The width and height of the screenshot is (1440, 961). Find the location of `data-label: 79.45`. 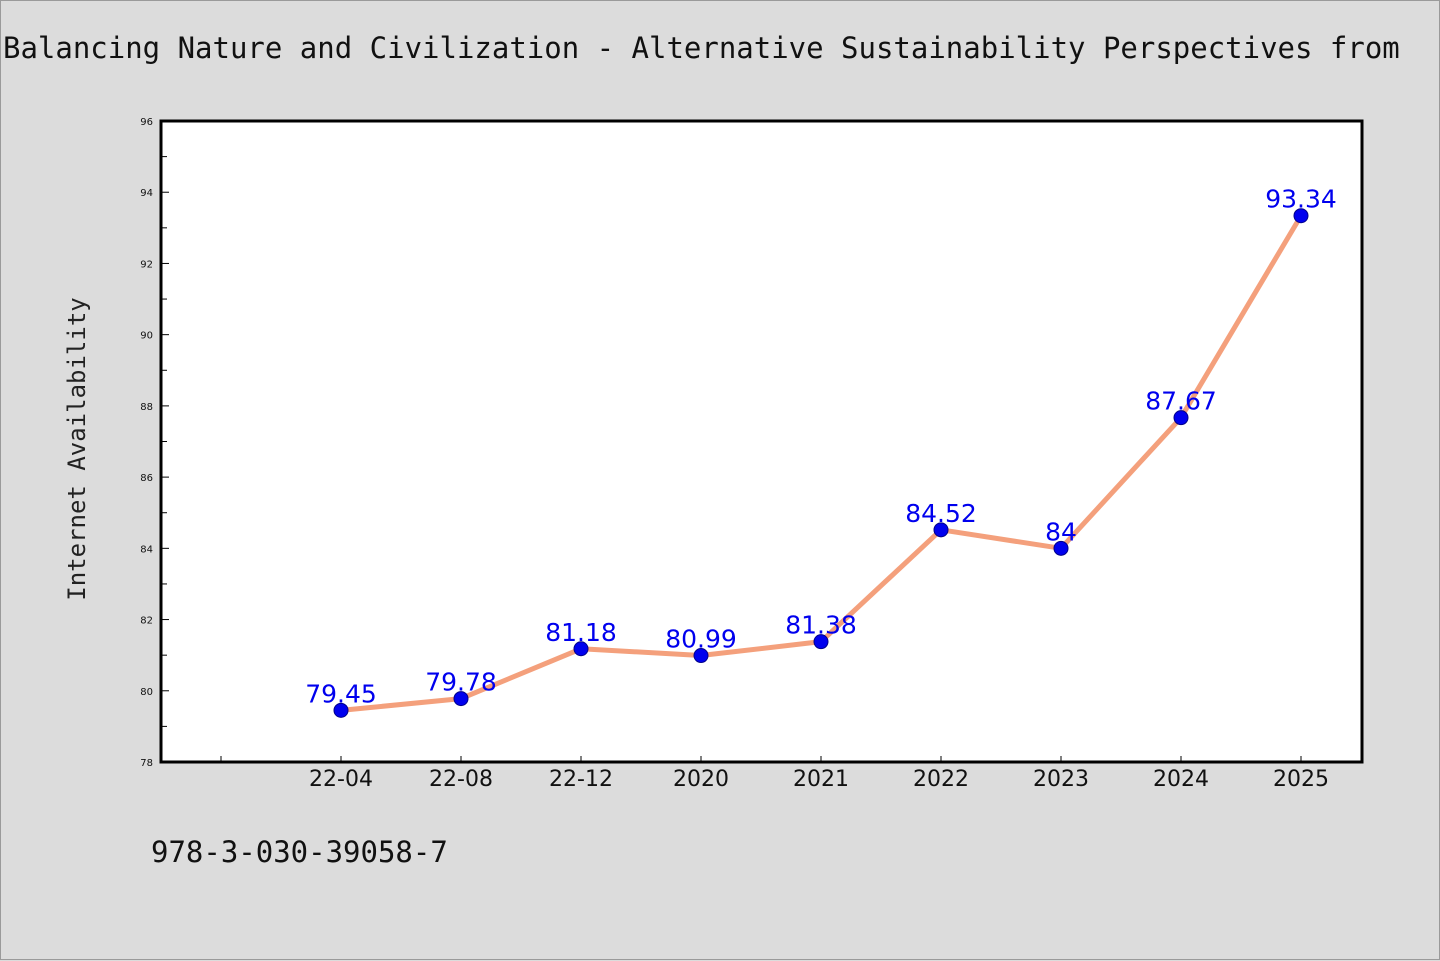

data-label: 79.45 is located at coordinates (341, 693).